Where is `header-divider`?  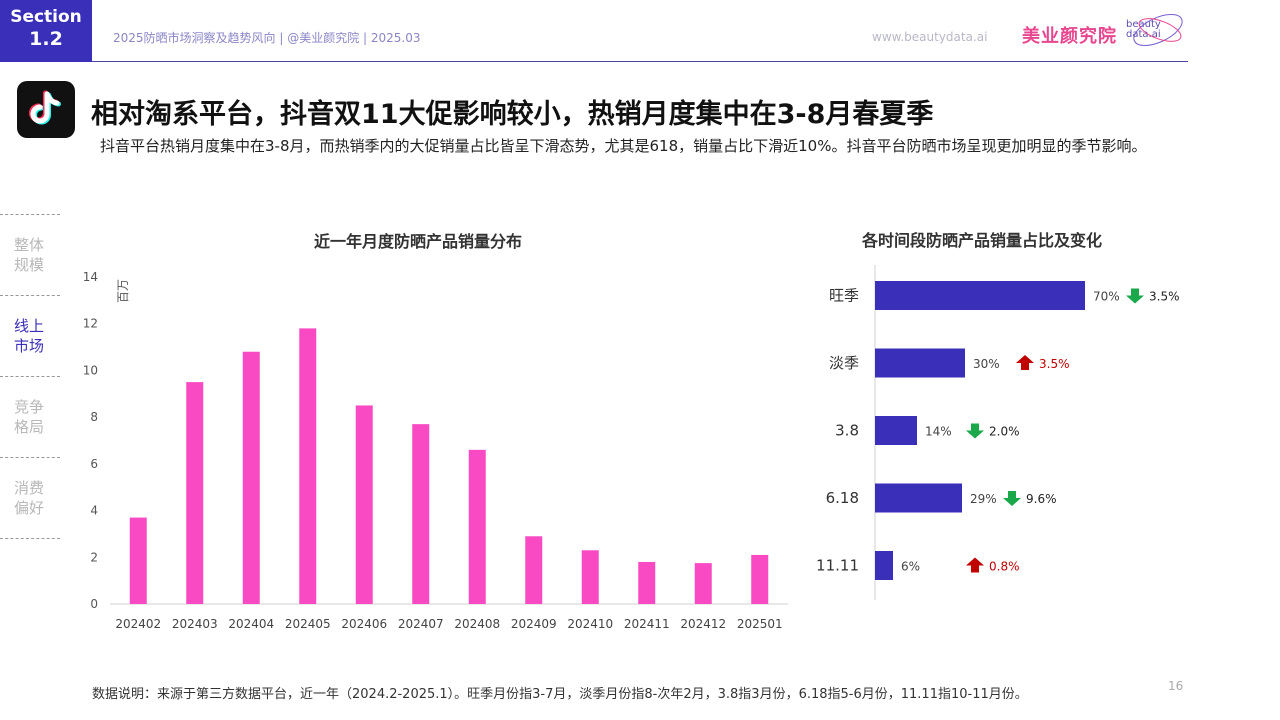 header-divider is located at coordinates (640, 61).